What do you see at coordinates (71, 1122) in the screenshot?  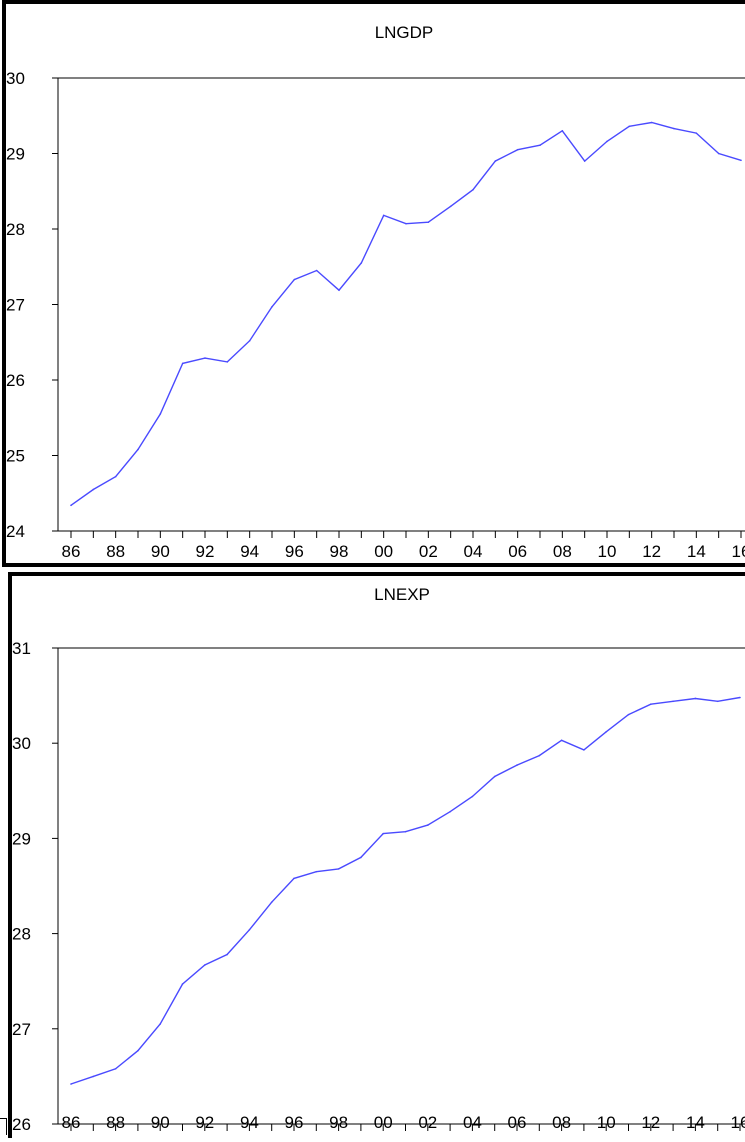 I see `lnexp-x-tick-label: 86` at bounding box center [71, 1122].